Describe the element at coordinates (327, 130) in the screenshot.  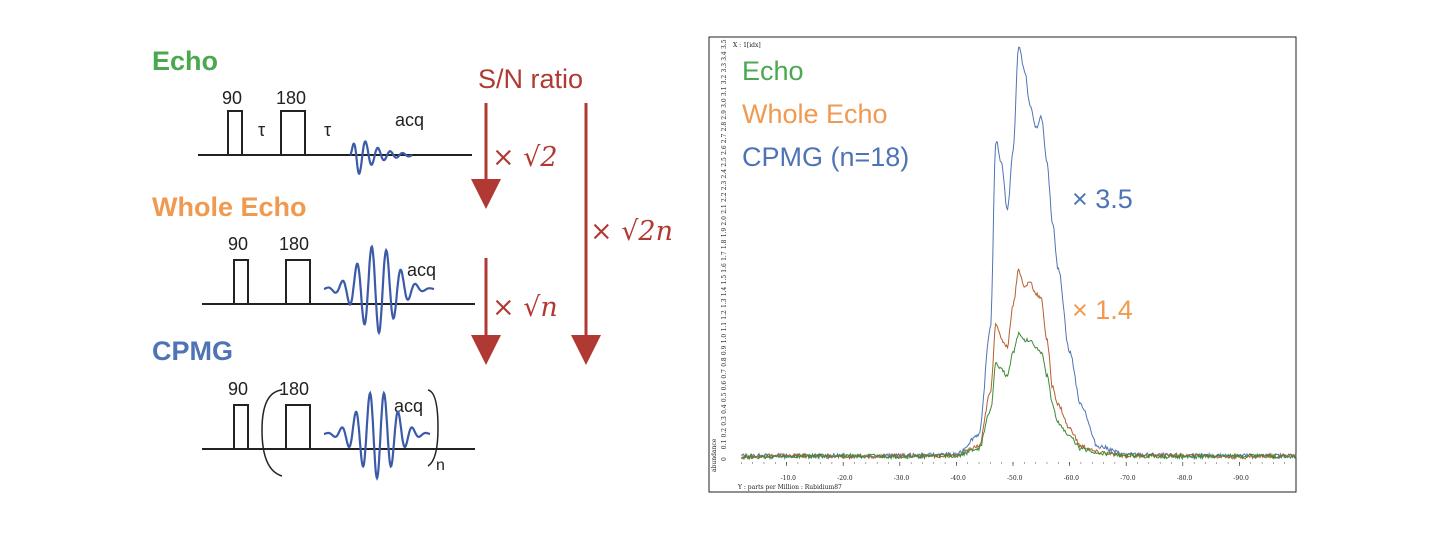
I see `echo-tau-2: τ` at that location.